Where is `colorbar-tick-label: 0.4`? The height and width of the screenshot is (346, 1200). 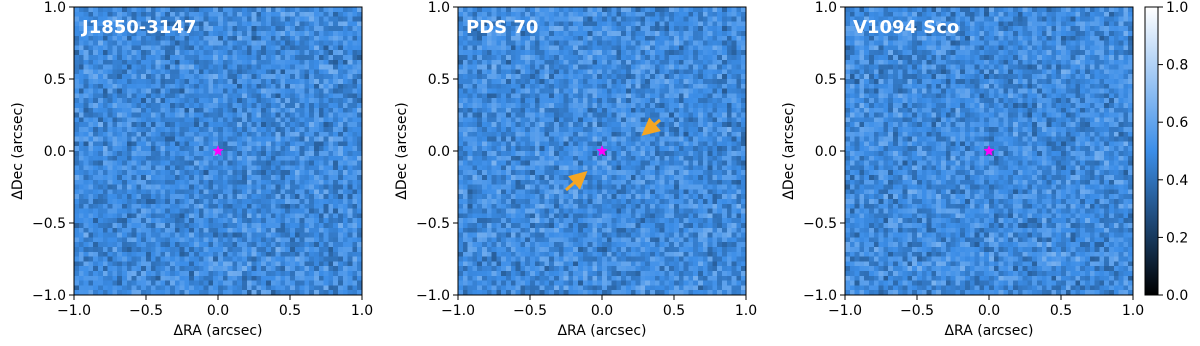
colorbar-tick-label: 0.4 is located at coordinates (1177, 181).